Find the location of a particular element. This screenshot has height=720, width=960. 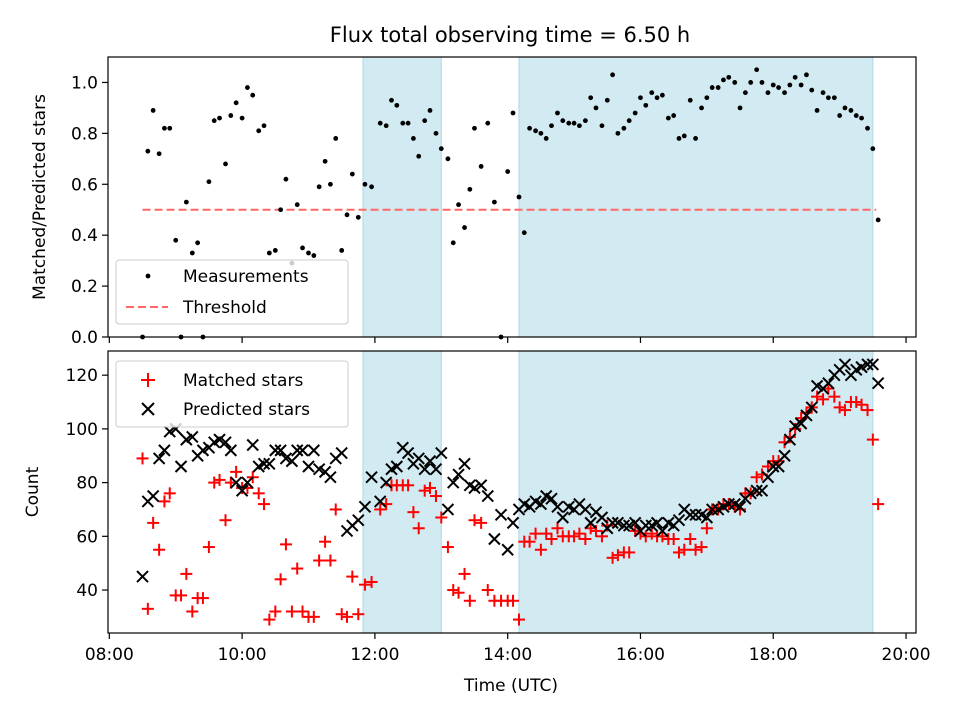

bottom-legend: Matched stars Predicted stars is located at coordinates (232, 394).